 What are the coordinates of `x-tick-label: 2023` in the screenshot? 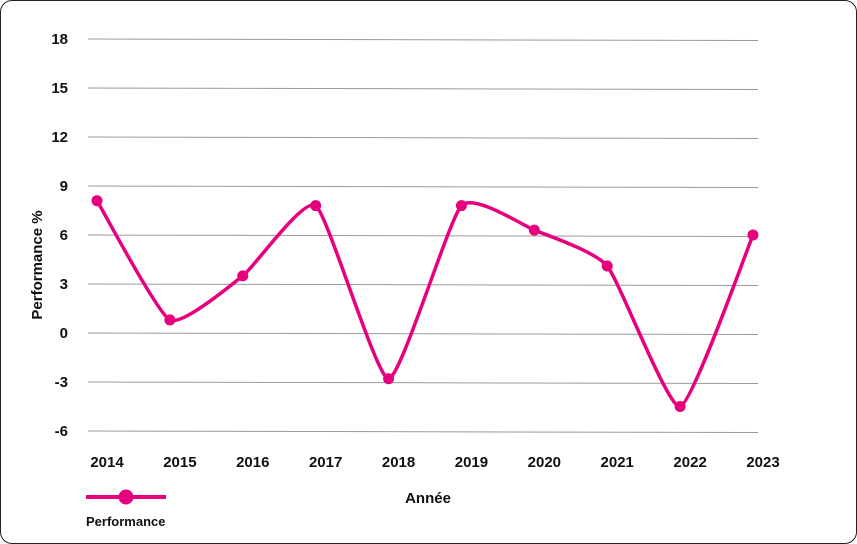 It's located at (762, 462).